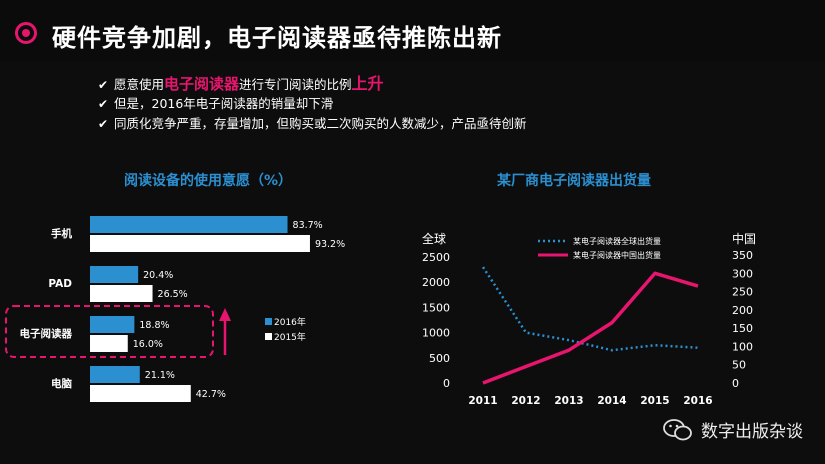 This screenshot has height=464, width=825. What do you see at coordinates (367, 83) in the screenshot?
I see `bullet-highlight: 上升` at bounding box center [367, 83].